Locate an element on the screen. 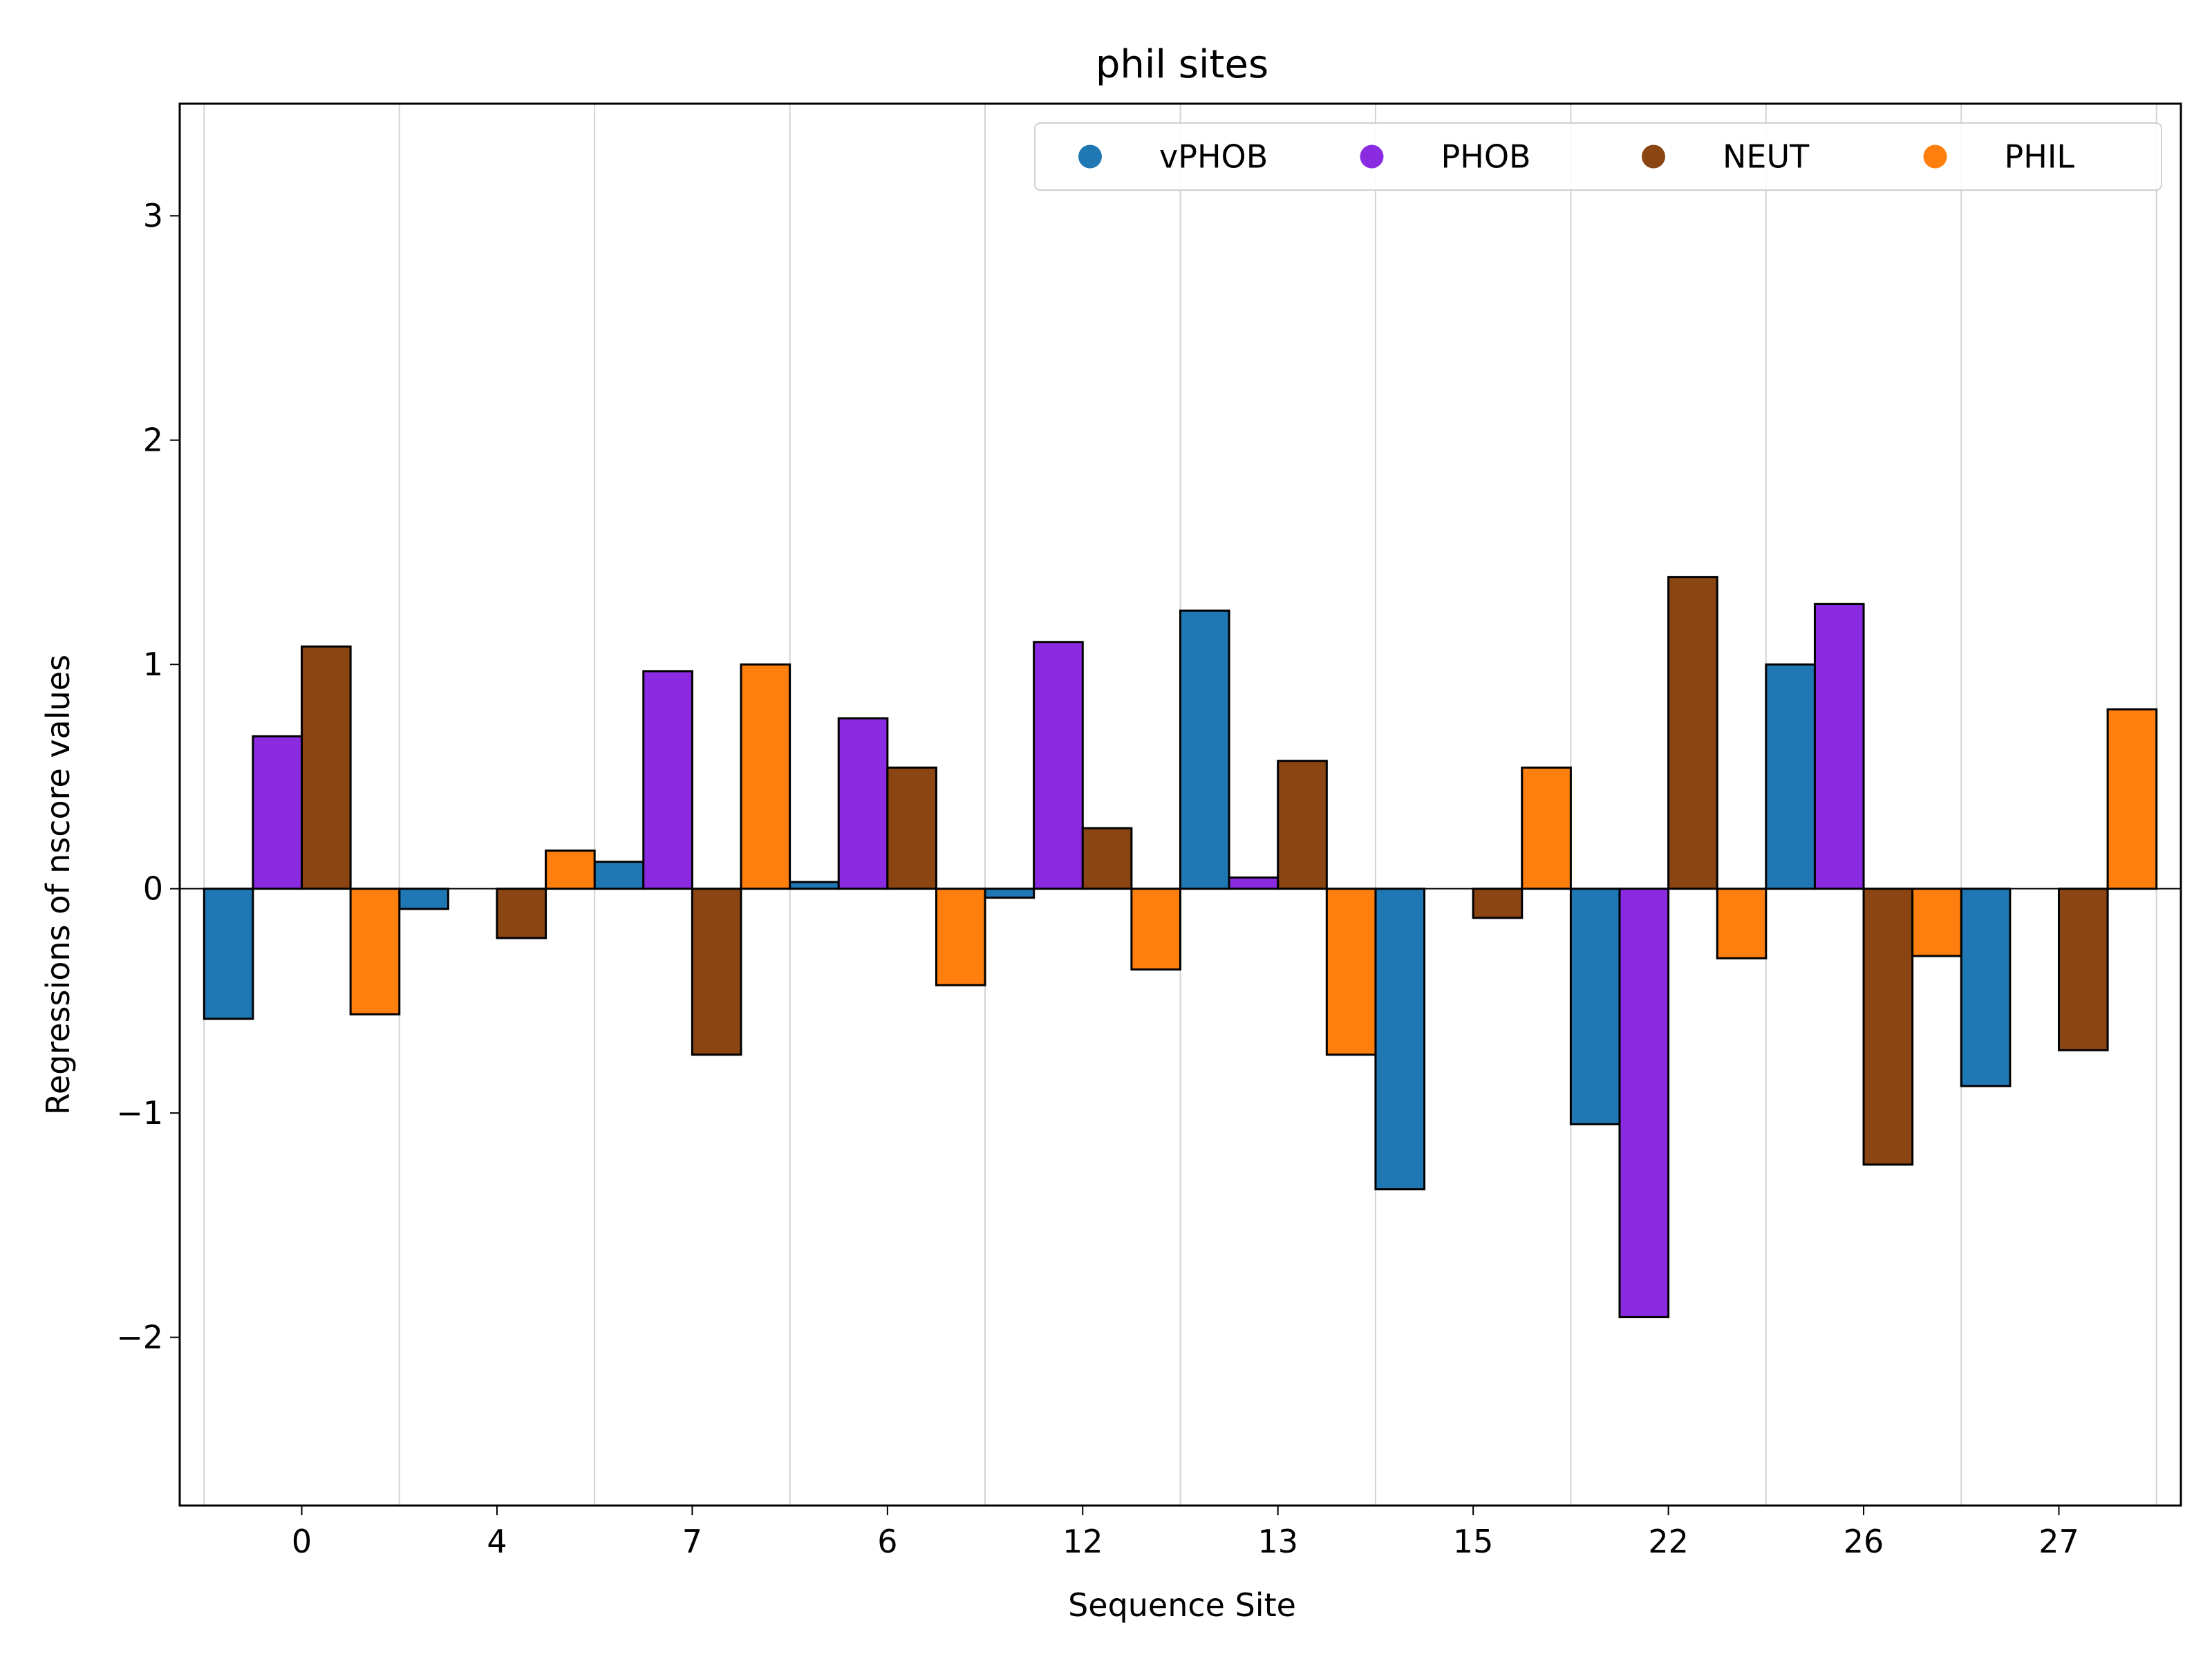  x-tick-label: 12 is located at coordinates (1082, 1541).